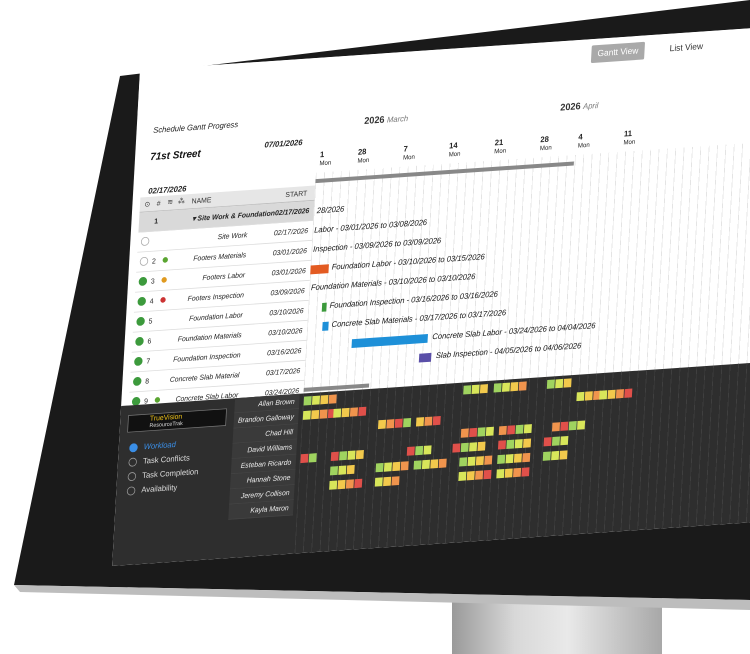 This screenshot has width=750, height=654. What do you see at coordinates (152, 281) in the screenshot?
I see `row-num: 3` at bounding box center [152, 281].